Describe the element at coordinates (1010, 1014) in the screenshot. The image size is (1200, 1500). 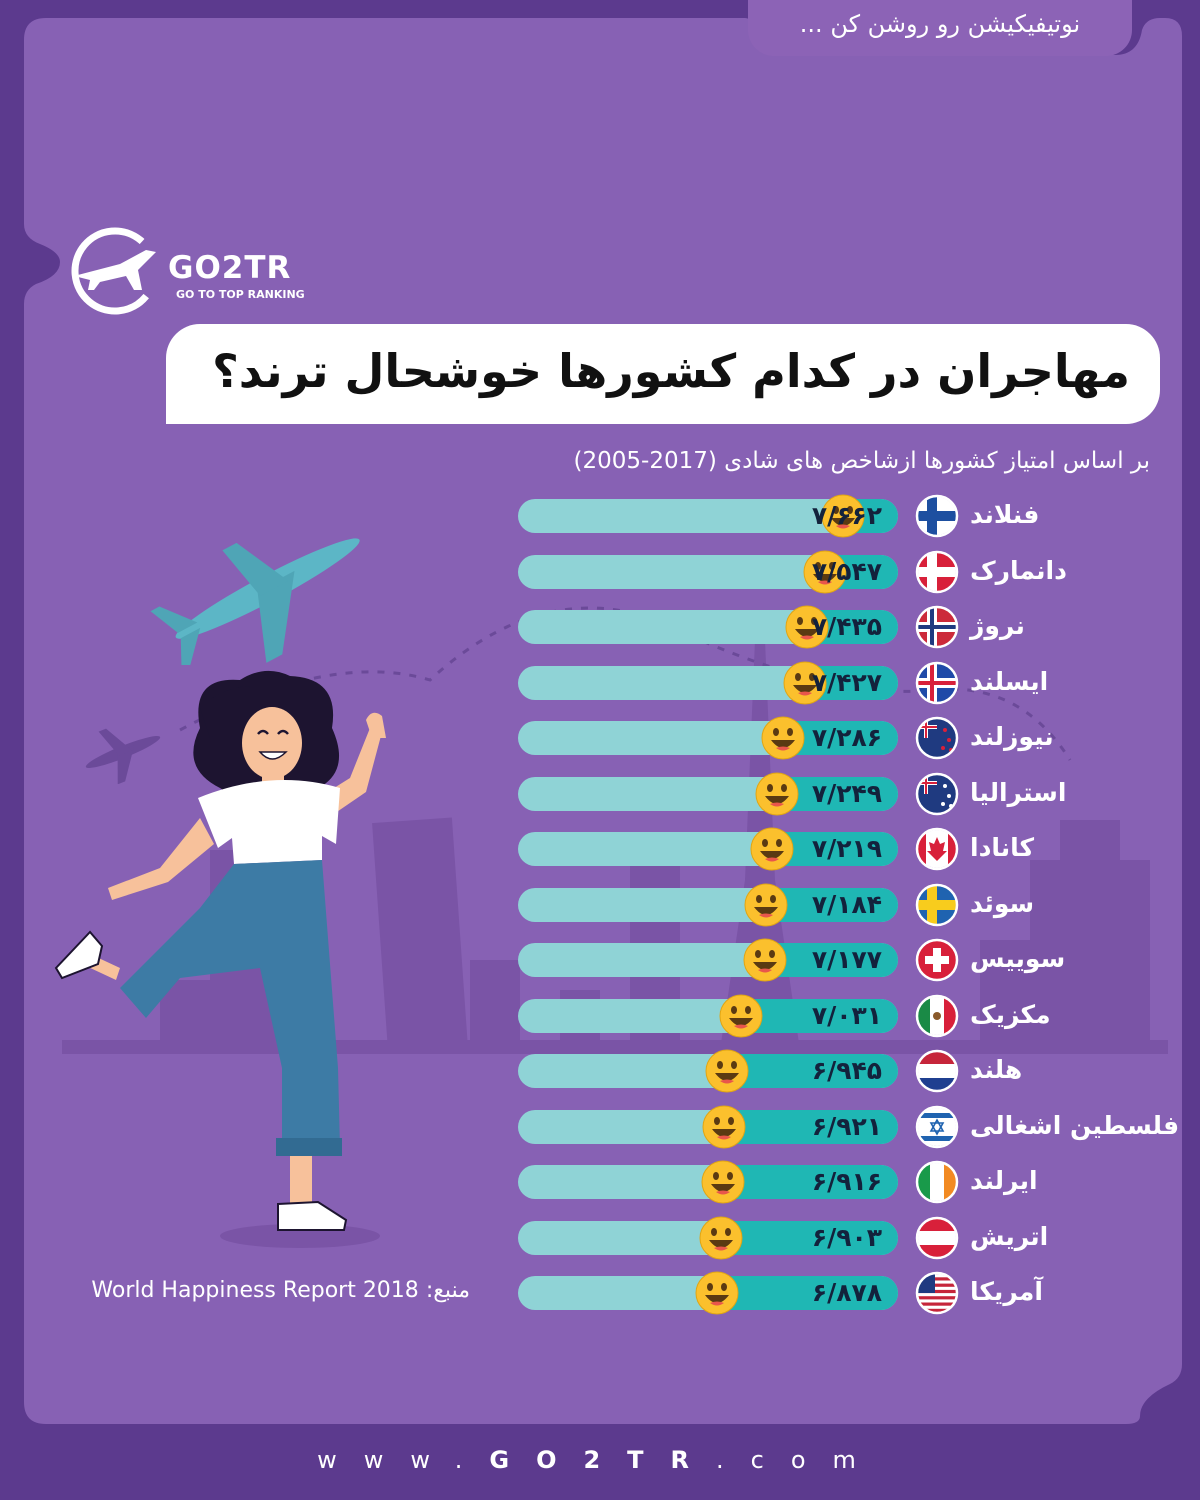
I see `country-label: مکزیک` at that location.